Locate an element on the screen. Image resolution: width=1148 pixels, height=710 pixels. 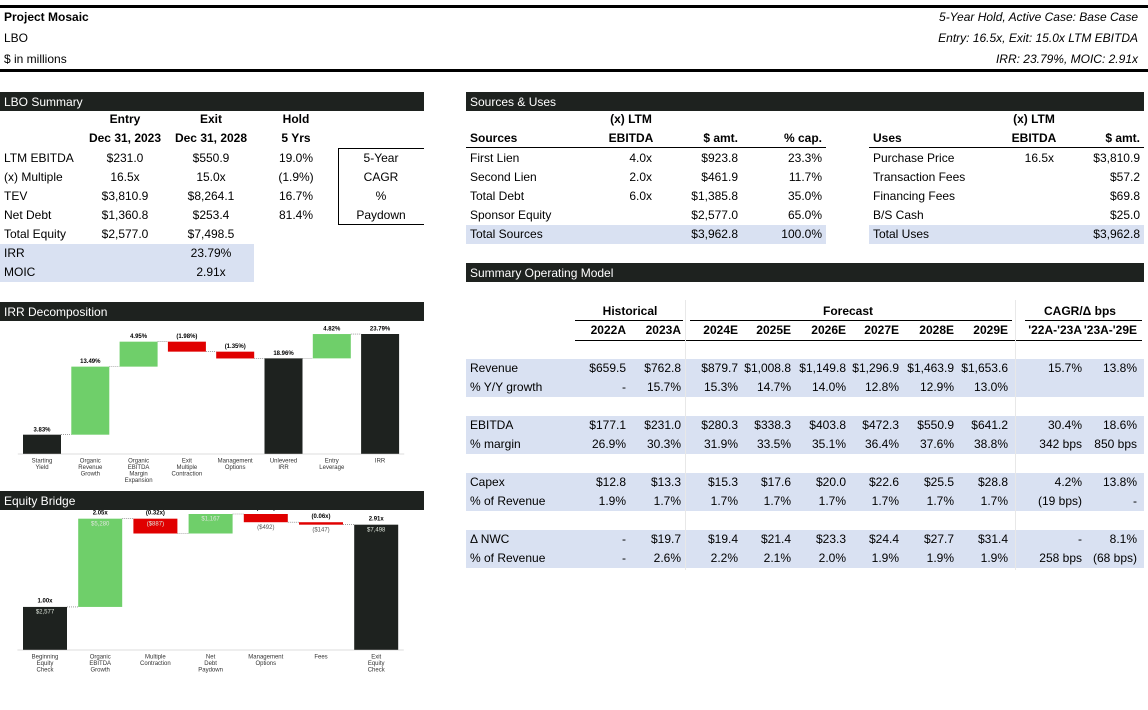
column-header: Dec 31, 2028 is located at coordinates (211, 138).